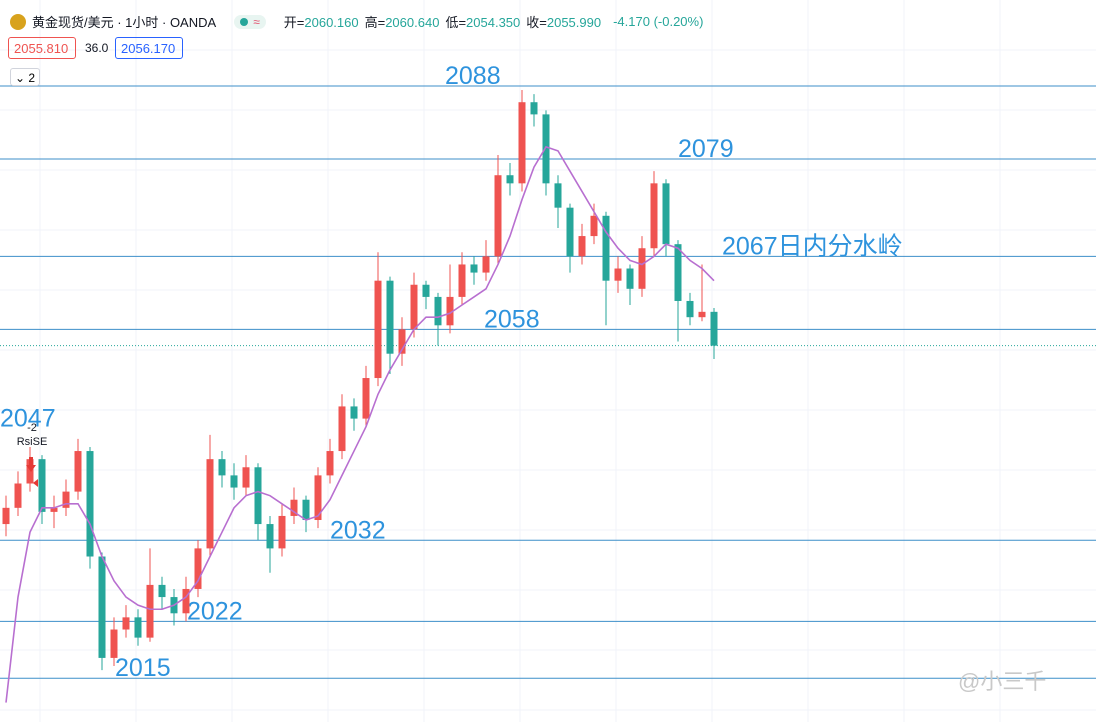 This screenshot has width=1096, height=722. What do you see at coordinates (658, 21) in the screenshot?
I see `change: -4.170 (-0.20%)` at bounding box center [658, 21].